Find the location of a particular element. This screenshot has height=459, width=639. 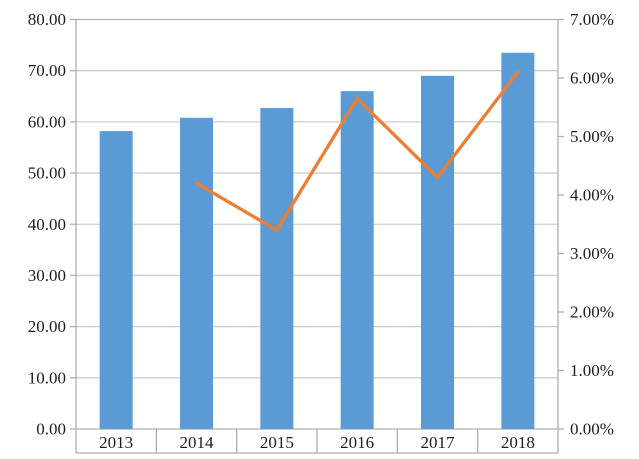

category-label: 2015 is located at coordinates (277, 442).